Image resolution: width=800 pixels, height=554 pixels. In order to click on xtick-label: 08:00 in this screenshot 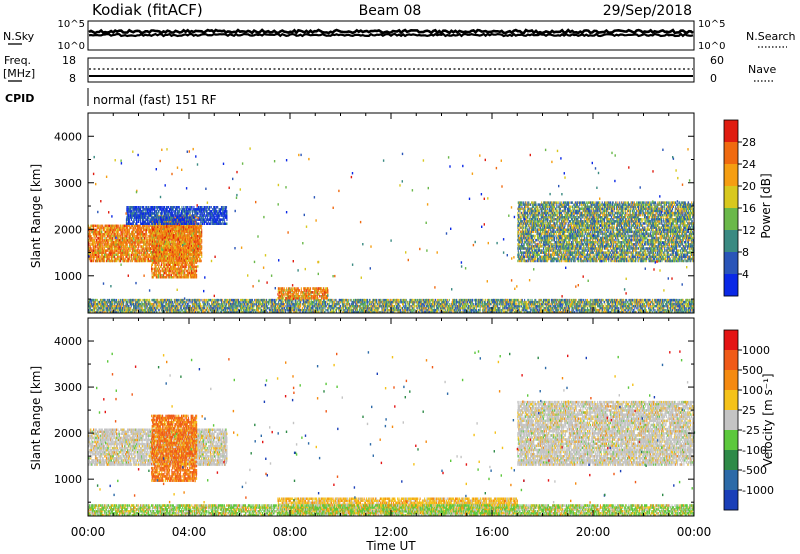, I will do `click(290, 532)`.